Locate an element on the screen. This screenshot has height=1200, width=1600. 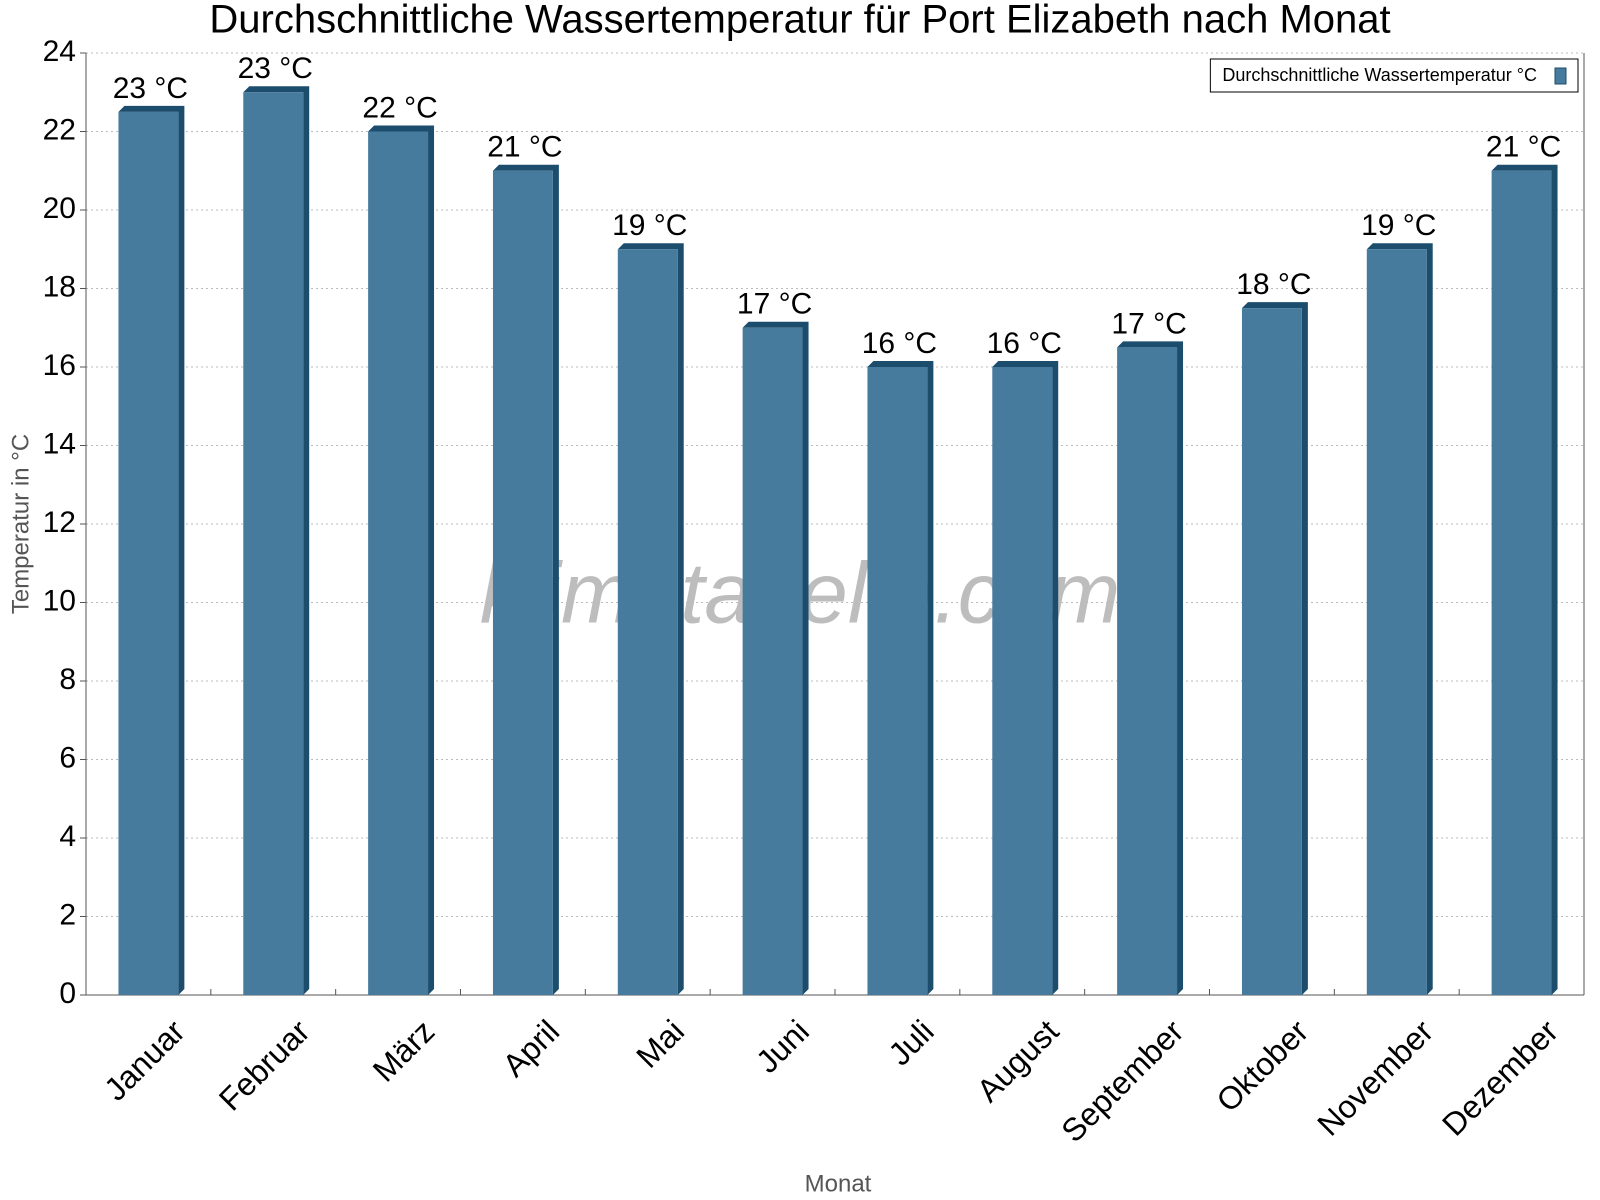
legend: Durchschnittliche Wassertemperatur °C is located at coordinates (1394, 75).